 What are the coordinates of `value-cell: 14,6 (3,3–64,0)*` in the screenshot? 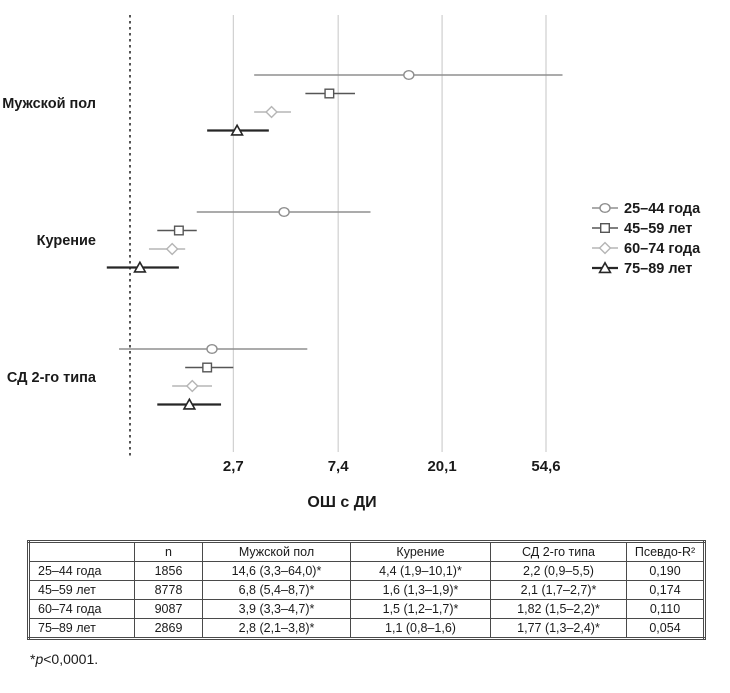 It's located at (276, 571).